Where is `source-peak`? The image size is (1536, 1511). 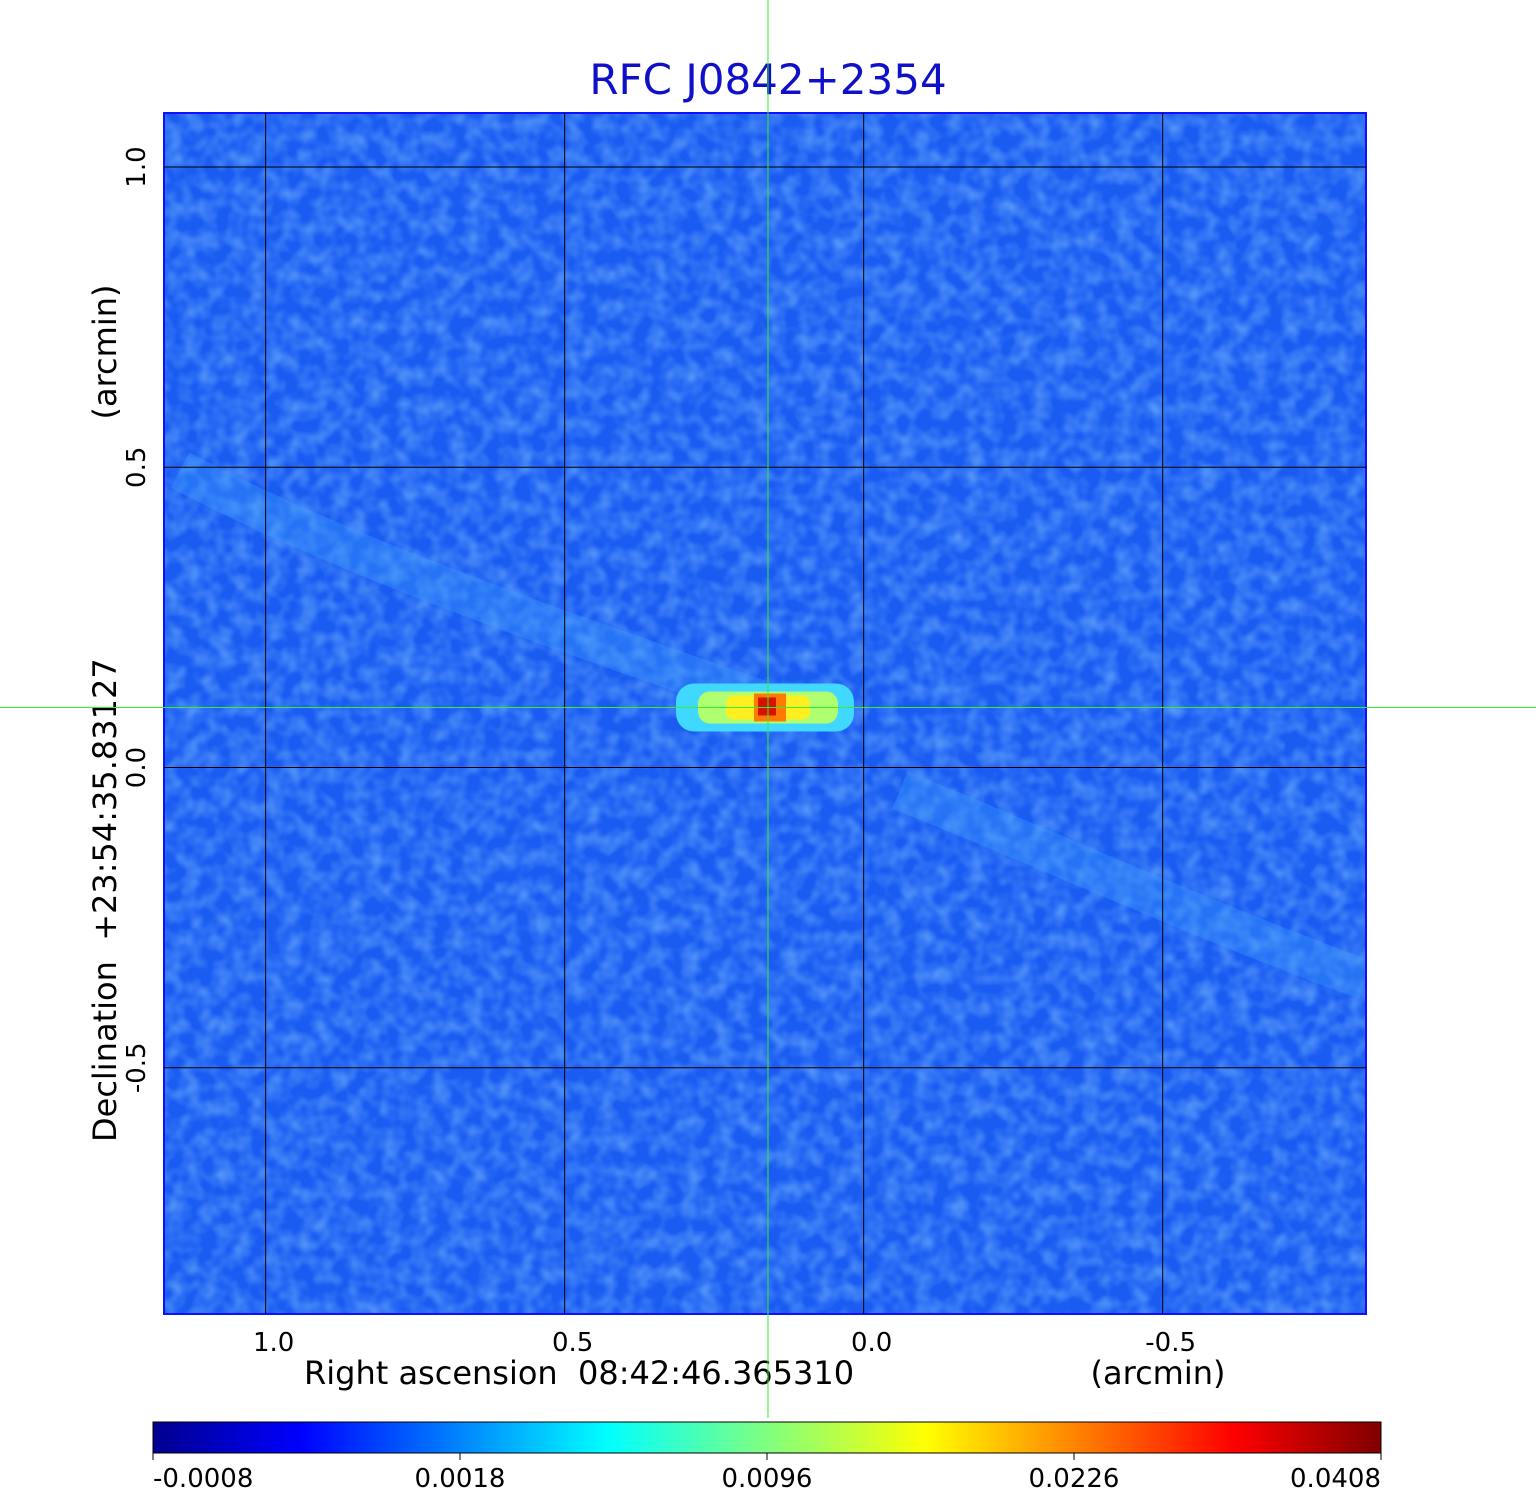 source-peak is located at coordinates (766, 706).